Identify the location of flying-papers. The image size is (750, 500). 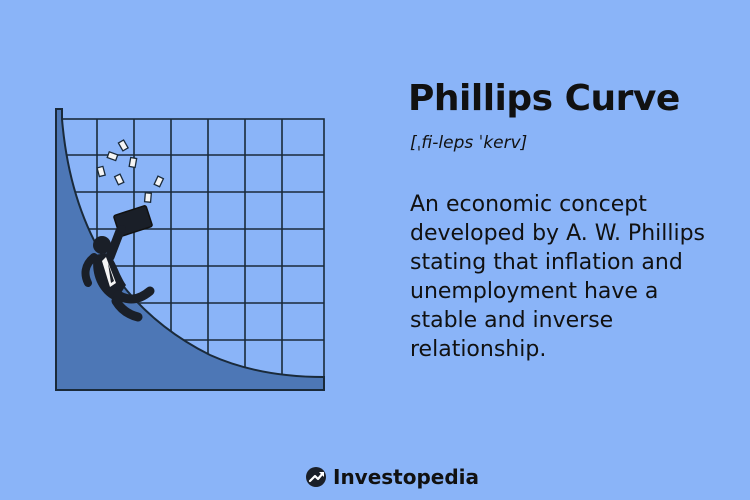
(130, 171).